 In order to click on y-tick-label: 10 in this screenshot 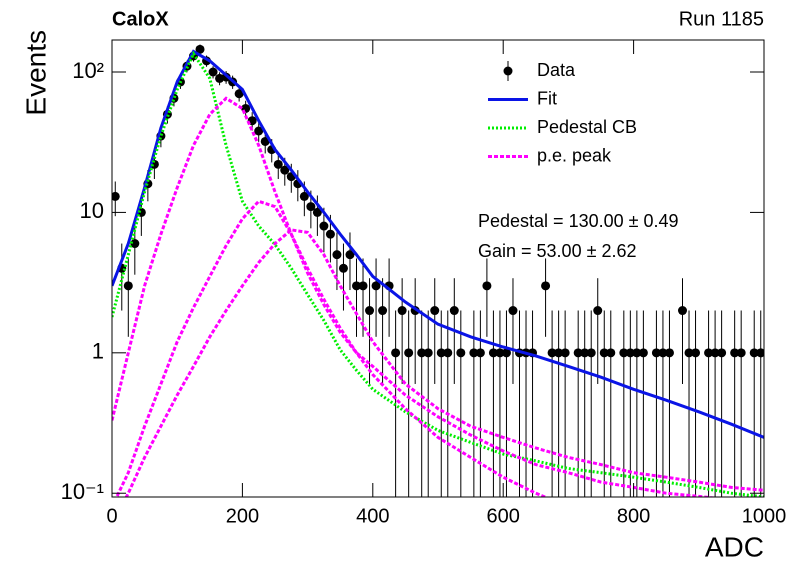, I will do `click(92, 210)`.